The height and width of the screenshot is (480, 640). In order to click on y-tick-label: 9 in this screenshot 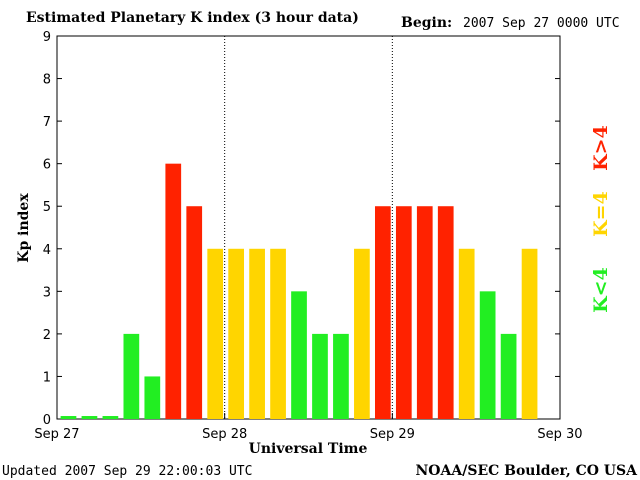, I will do `click(47, 37)`.